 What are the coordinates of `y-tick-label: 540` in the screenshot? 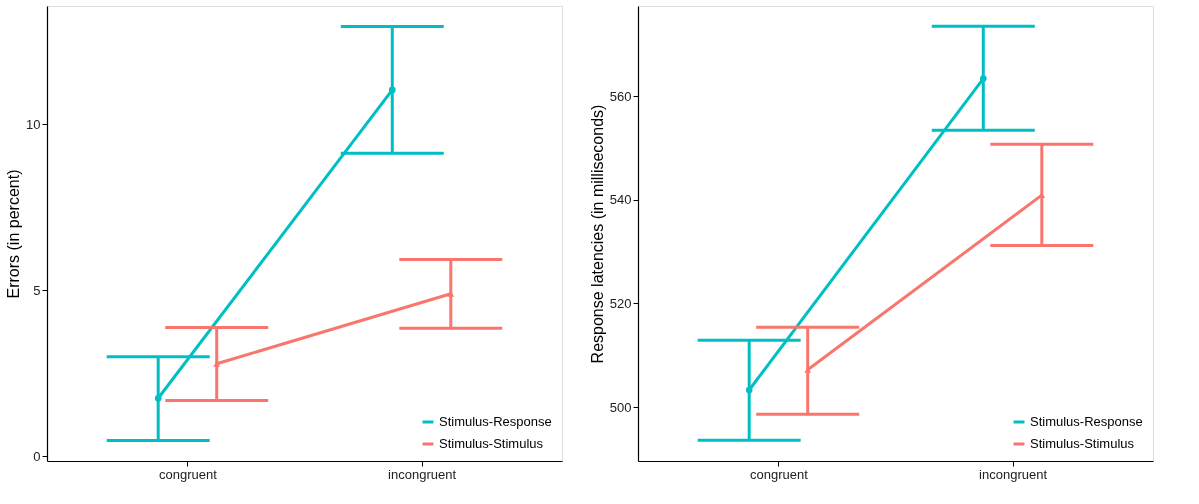 It's located at (620, 200).